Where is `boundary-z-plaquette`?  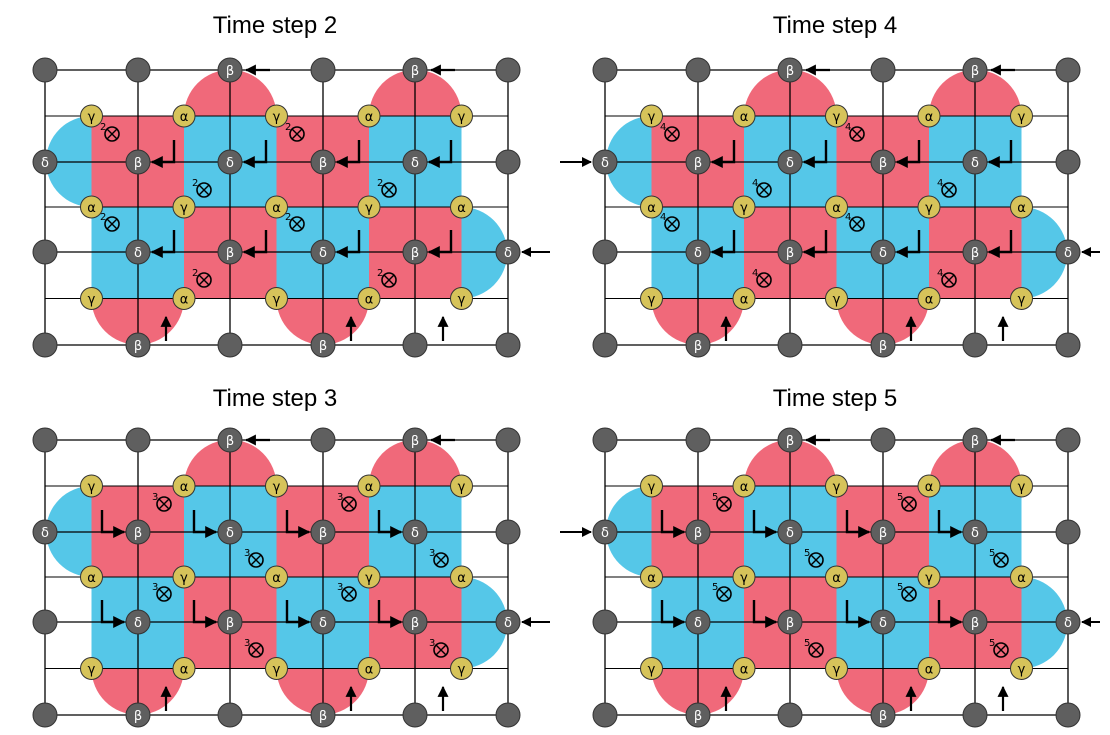 boundary-z-plaquette is located at coordinates (1044, 253).